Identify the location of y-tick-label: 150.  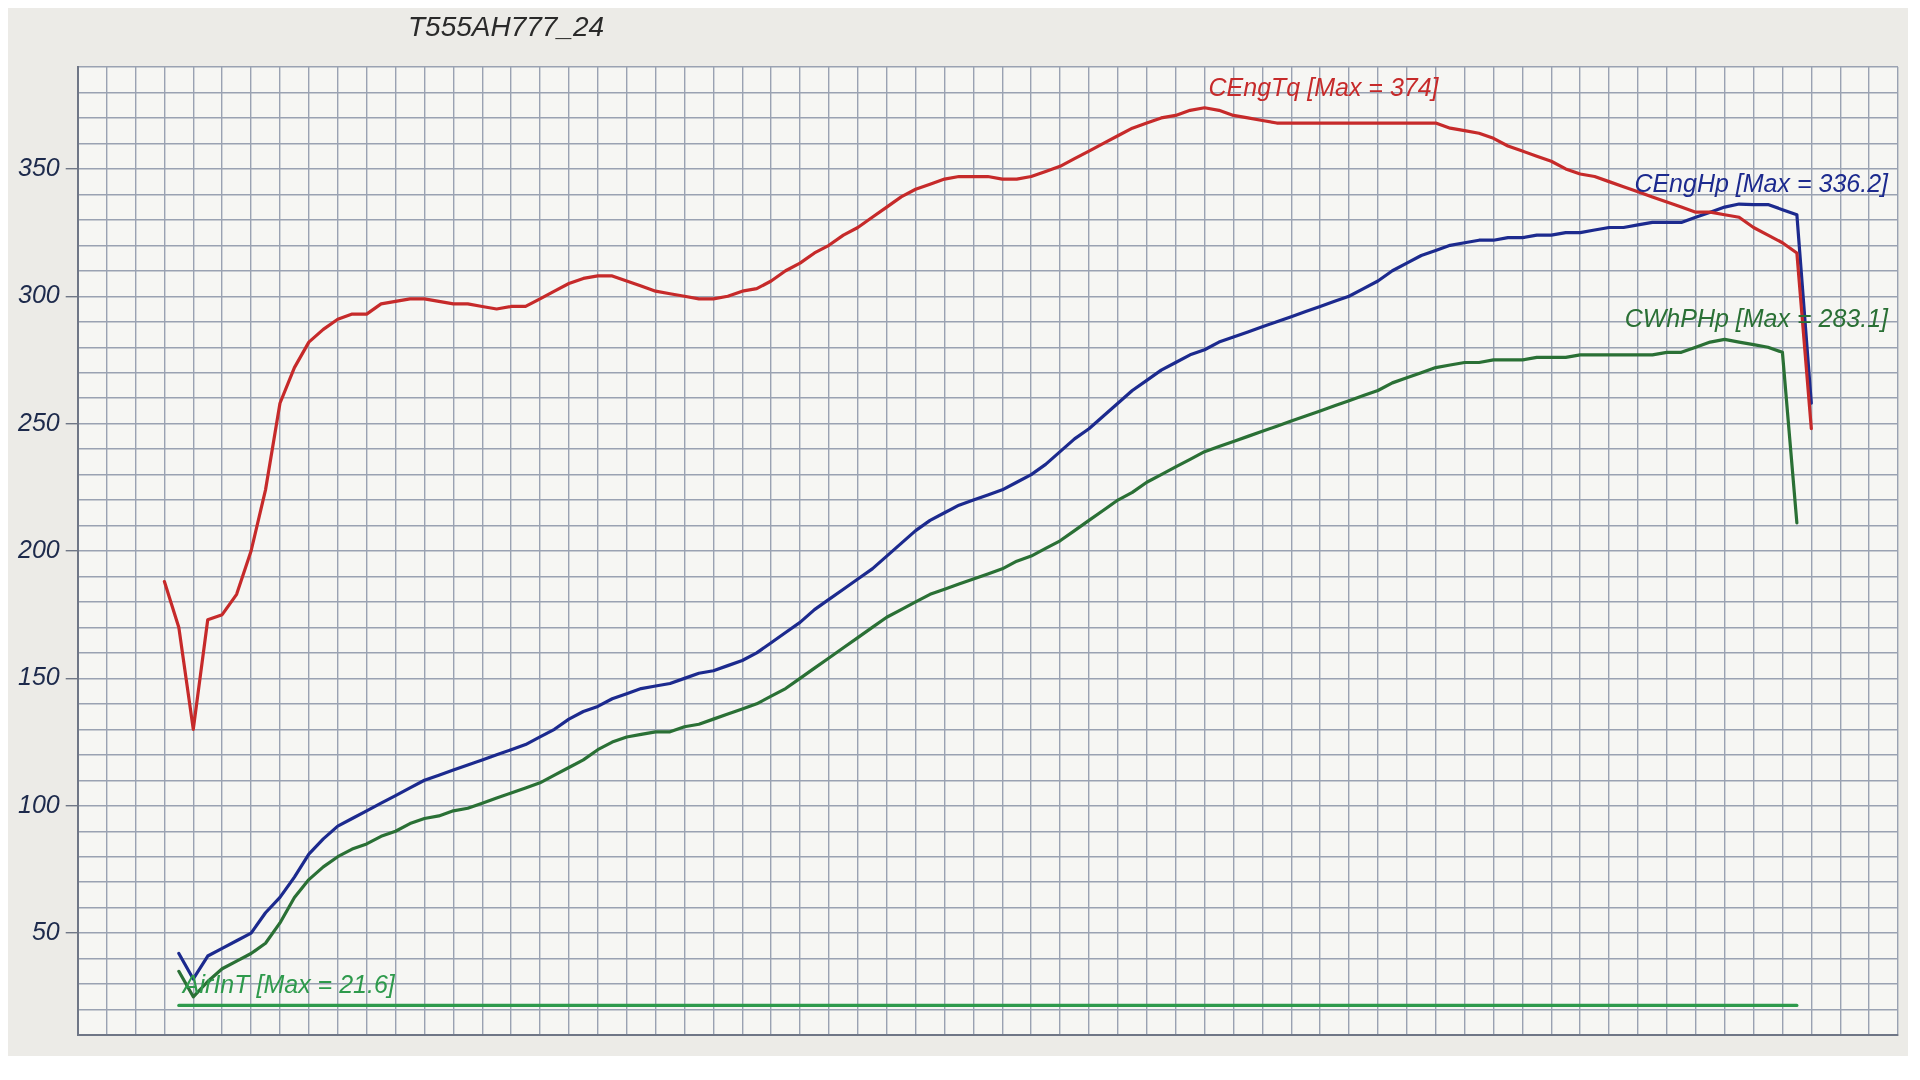
(38, 676).